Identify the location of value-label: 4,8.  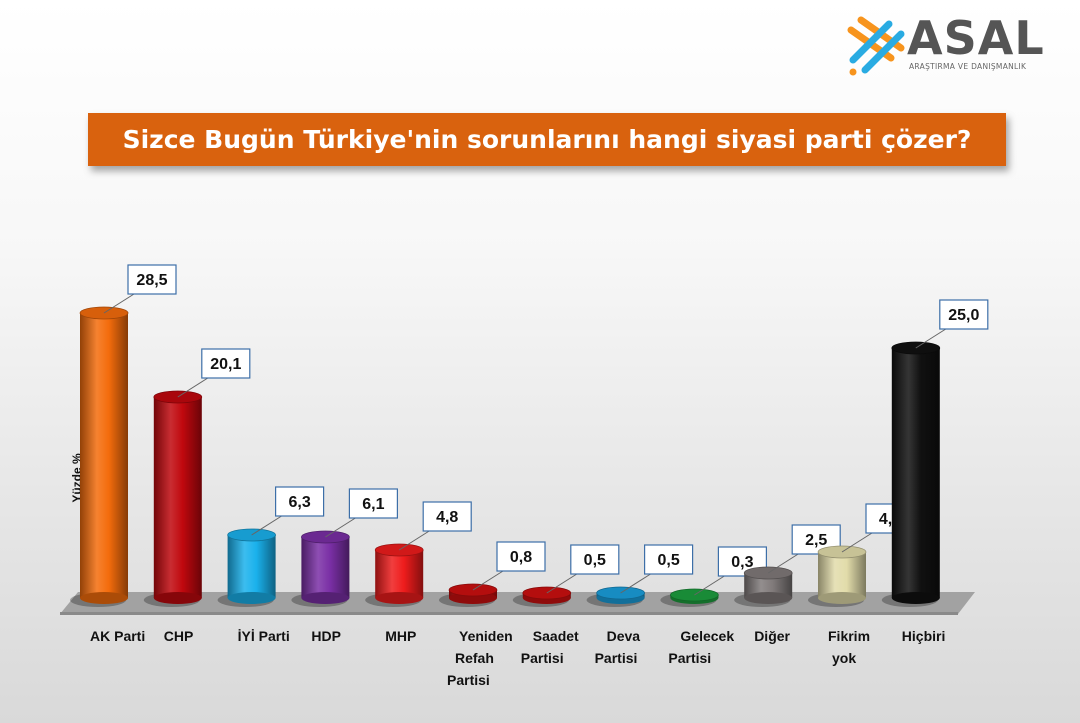
(447, 517).